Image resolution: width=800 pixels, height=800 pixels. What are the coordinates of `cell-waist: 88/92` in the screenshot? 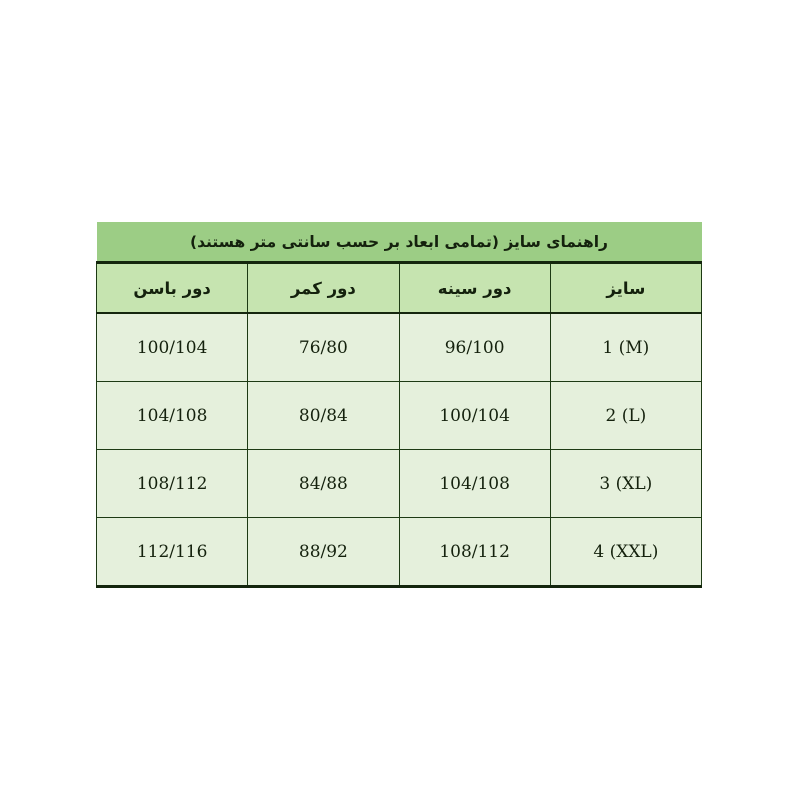 It's located at (323, 552).